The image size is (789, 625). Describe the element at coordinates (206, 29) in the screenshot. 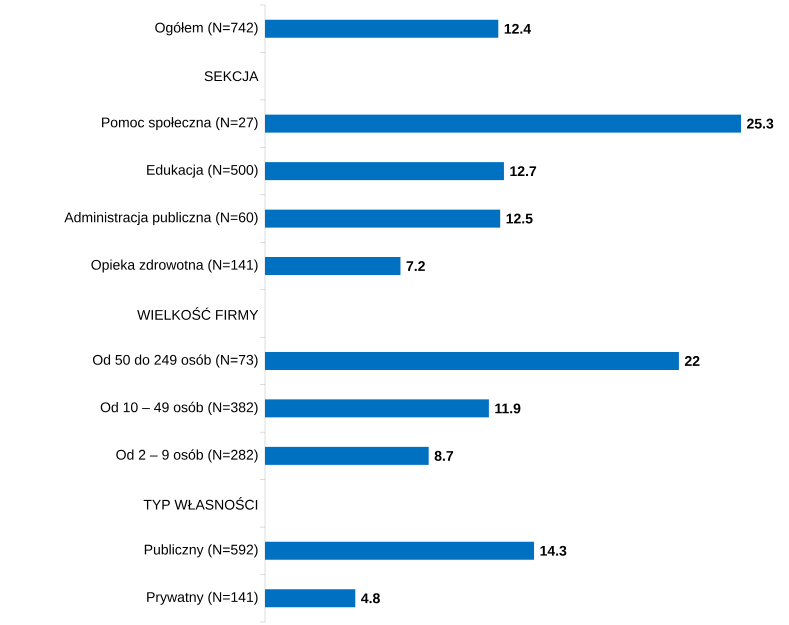

I see `y-tick-label: Ogółem (N=742)` at that location.